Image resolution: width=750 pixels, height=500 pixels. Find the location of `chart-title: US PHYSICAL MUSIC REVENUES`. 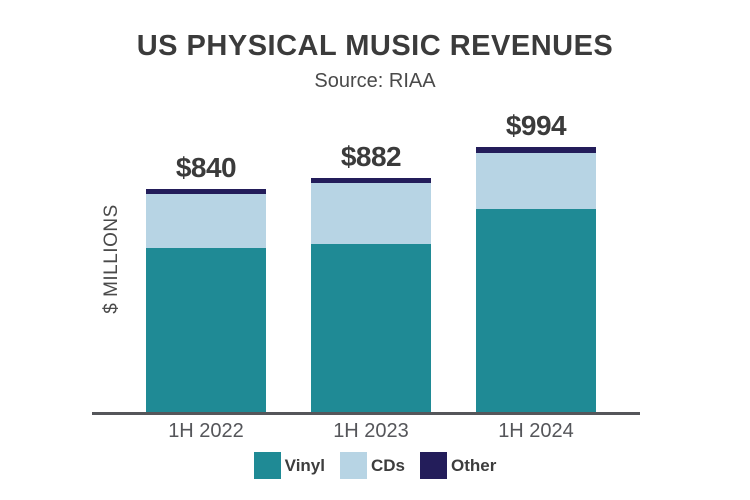

chart-title: US PHYSICAL MUSIC REVENUES is located at coordinates (375, 46).